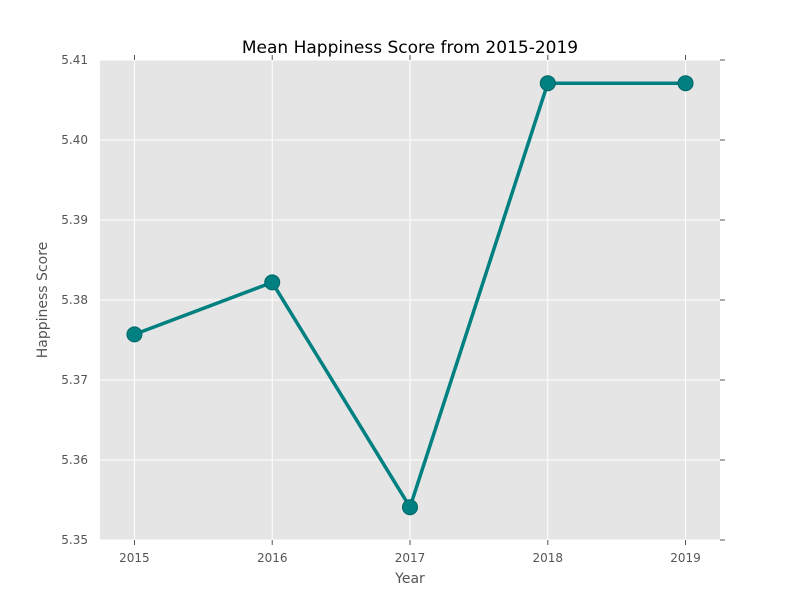  I want to click on y-tick-labels: 5.35 5.36 5.37 5.38 5.39 5.40 5.41, so click(74, 300).